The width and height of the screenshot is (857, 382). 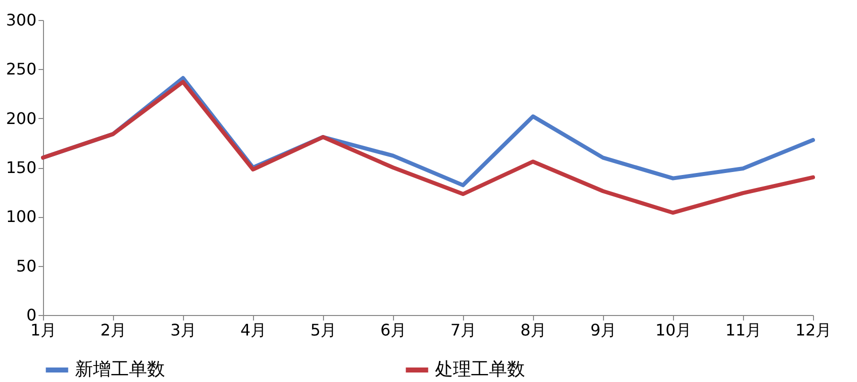 What do you see at coordinates (323, 330) in the screenshot?
I see `x-tick-label: 5月` at bounding box center [323, 330].